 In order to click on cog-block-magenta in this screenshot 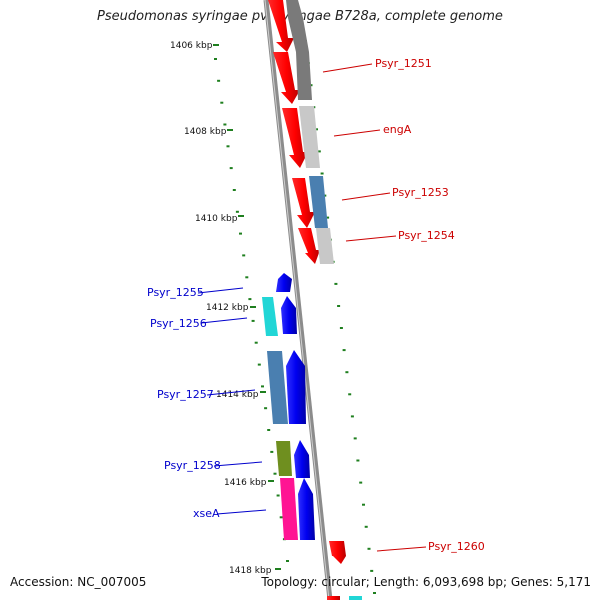, I will do `click(289, 509)`.